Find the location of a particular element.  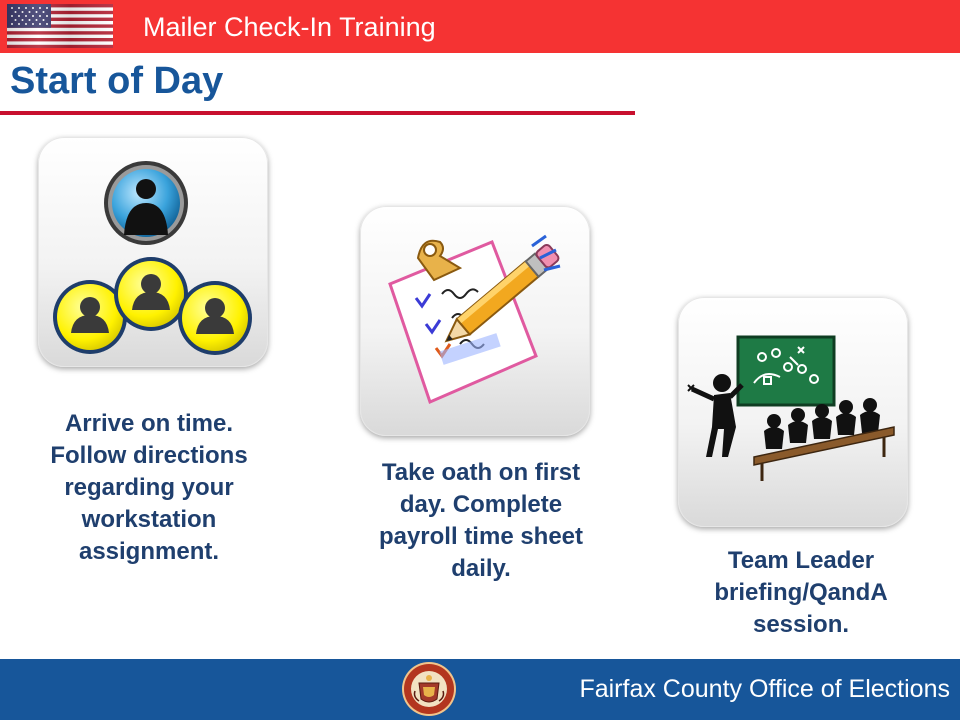

clipboard-pencil-icon is located at coordinates (474, 319).